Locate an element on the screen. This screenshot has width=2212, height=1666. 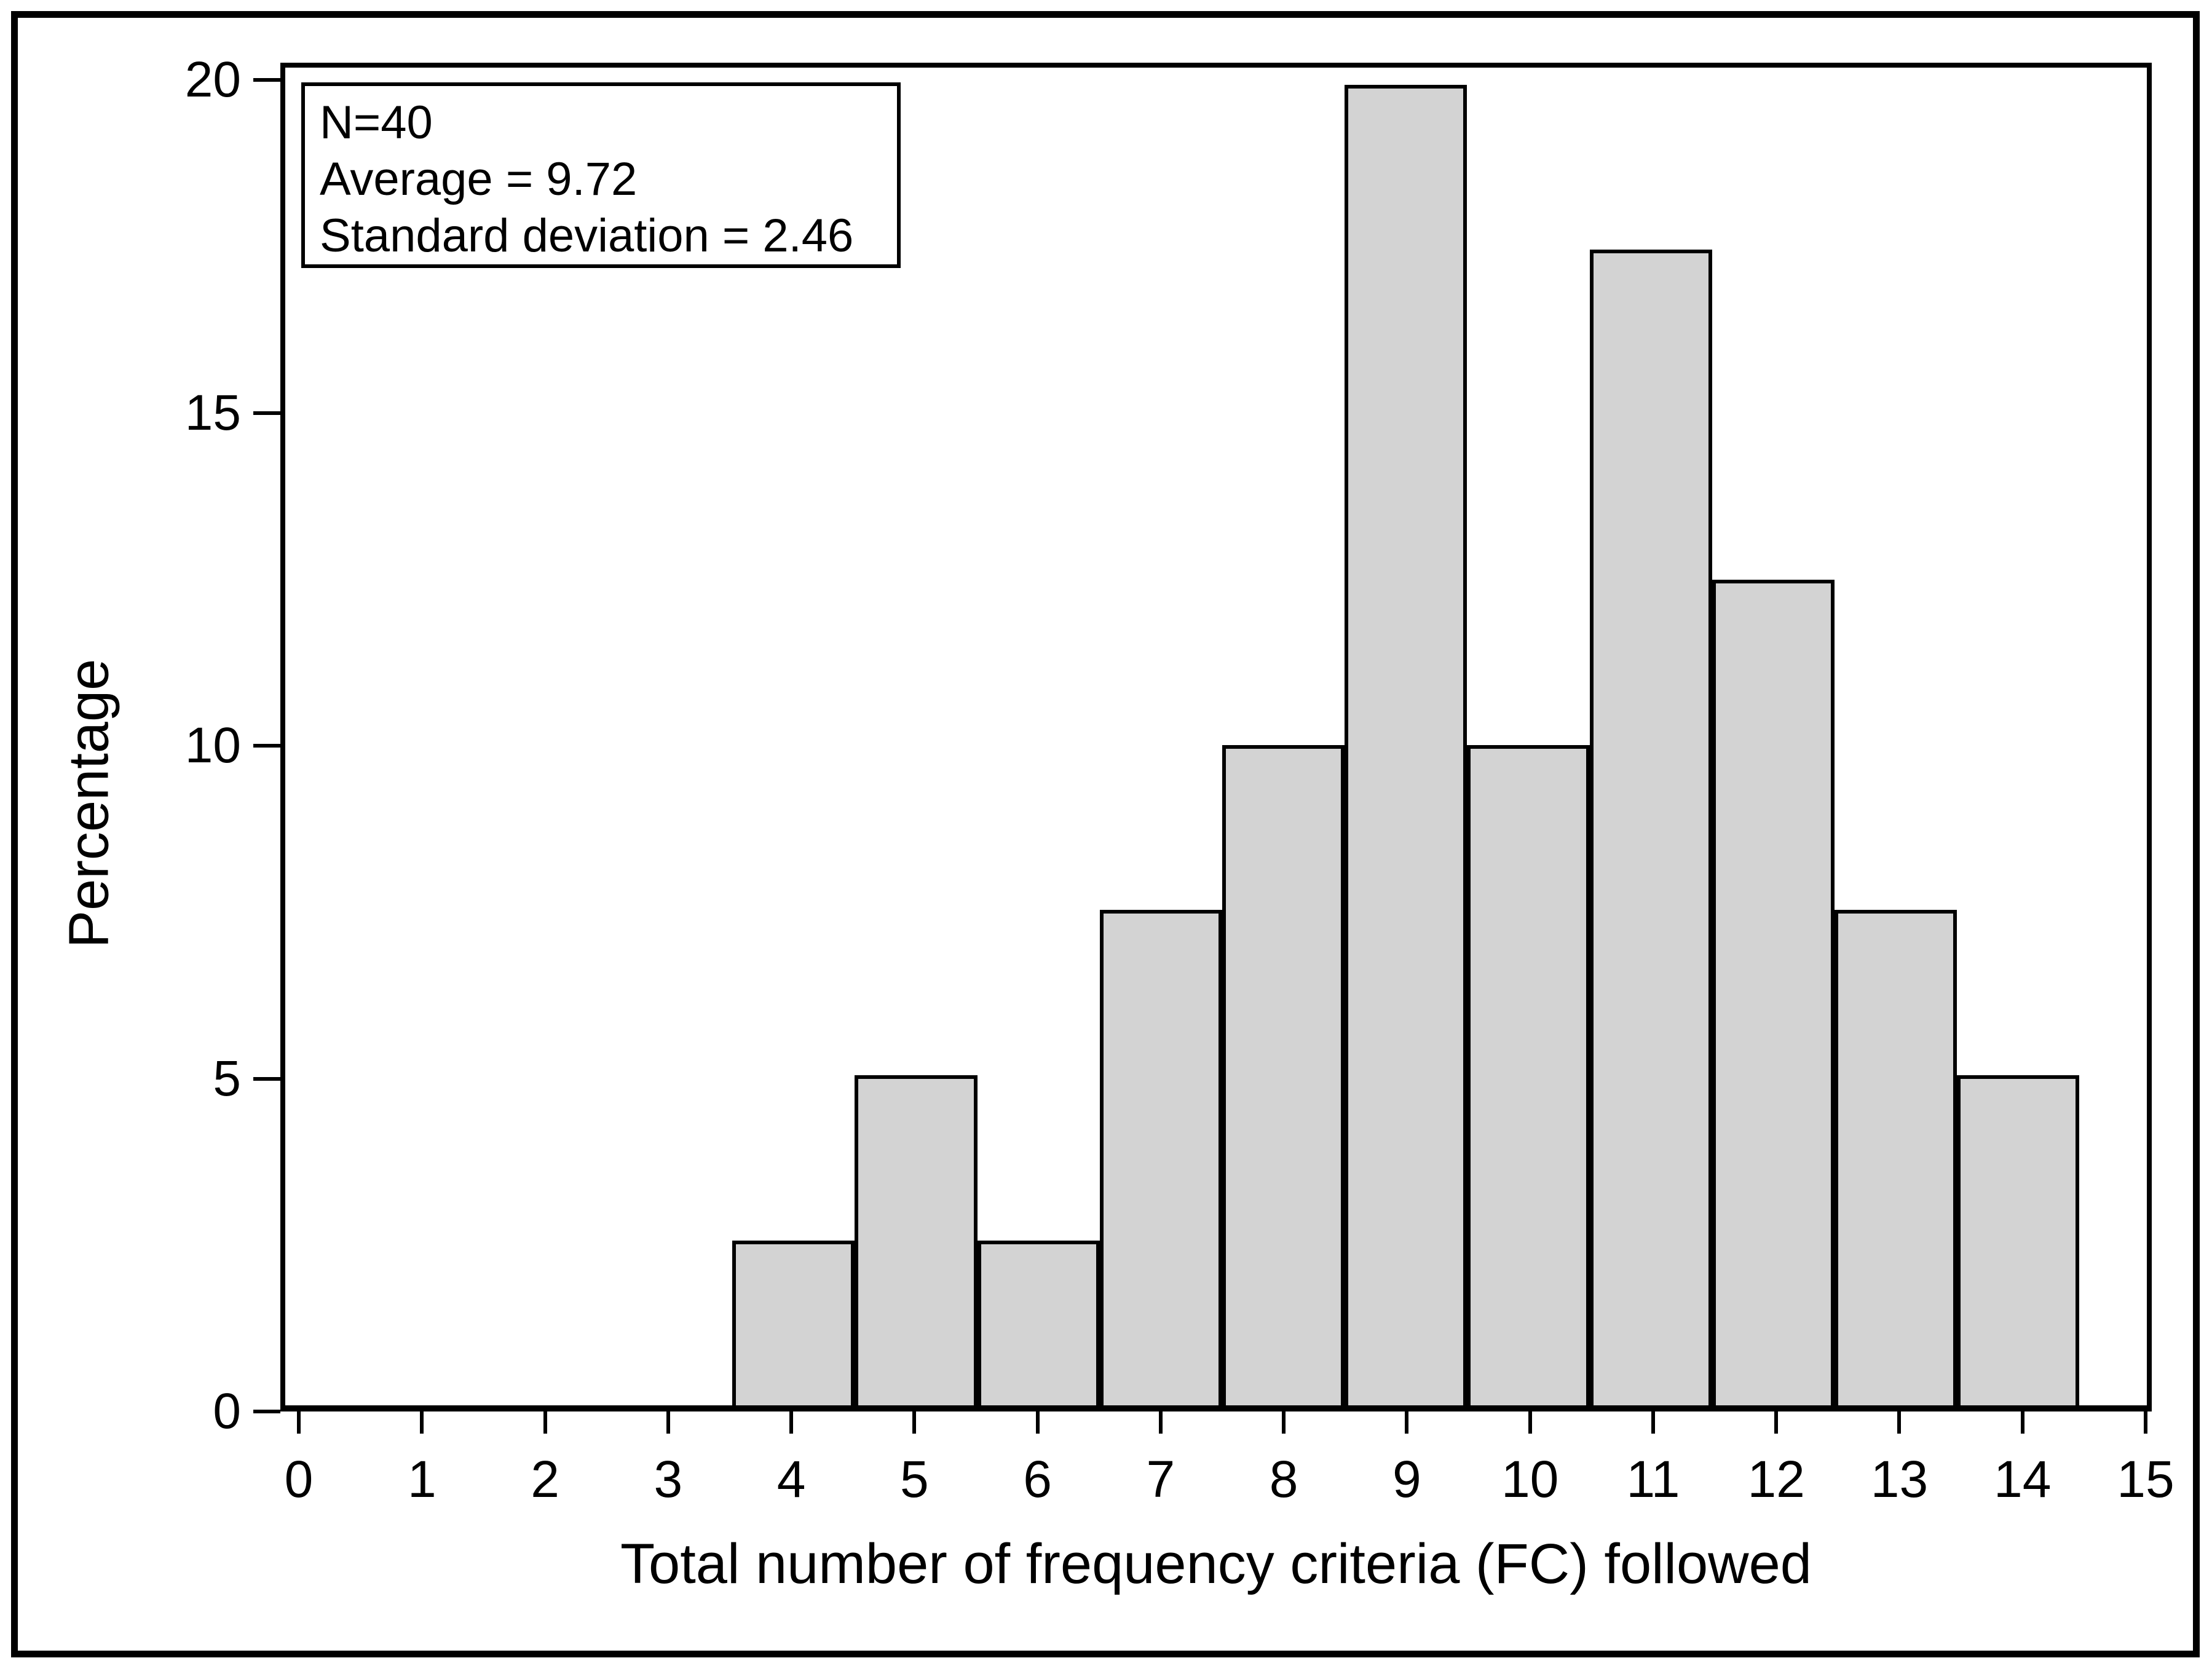
x-tick-label-1: 1 is located at coordinates (422, 1479).